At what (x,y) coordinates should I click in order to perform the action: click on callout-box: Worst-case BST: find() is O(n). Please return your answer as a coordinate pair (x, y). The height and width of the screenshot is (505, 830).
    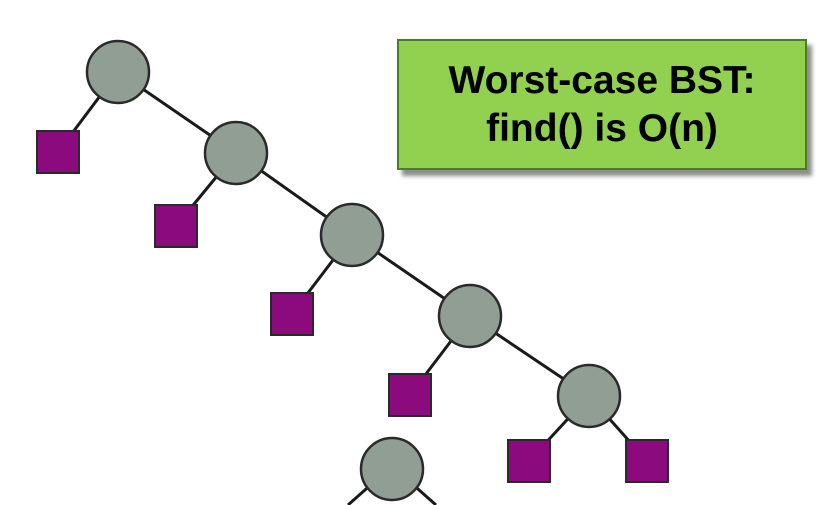
    Looking at the image, I should click on (602, 104).